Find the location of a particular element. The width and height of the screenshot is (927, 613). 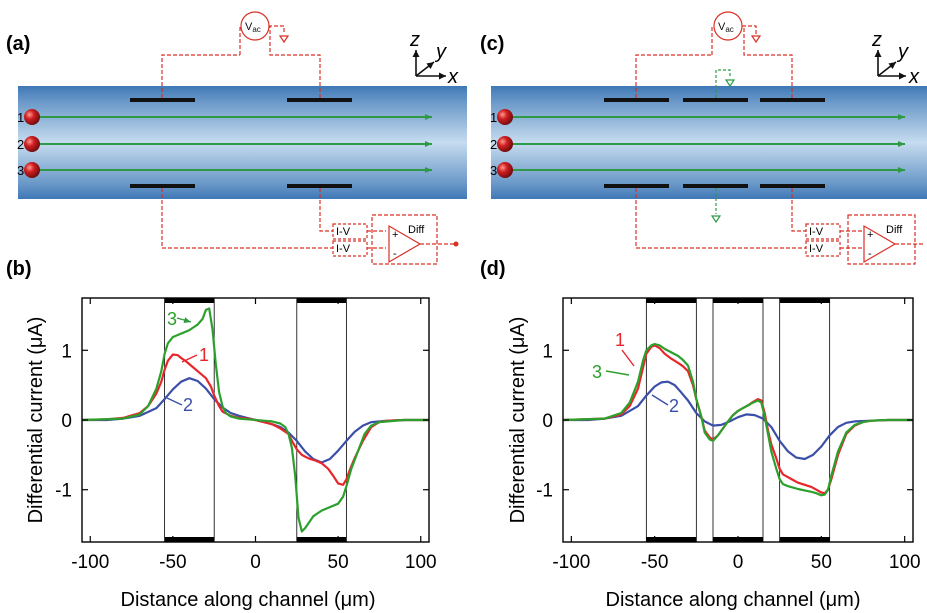

y-axis-label-d: Differential current (μA) is located at coordinates (518, 420).